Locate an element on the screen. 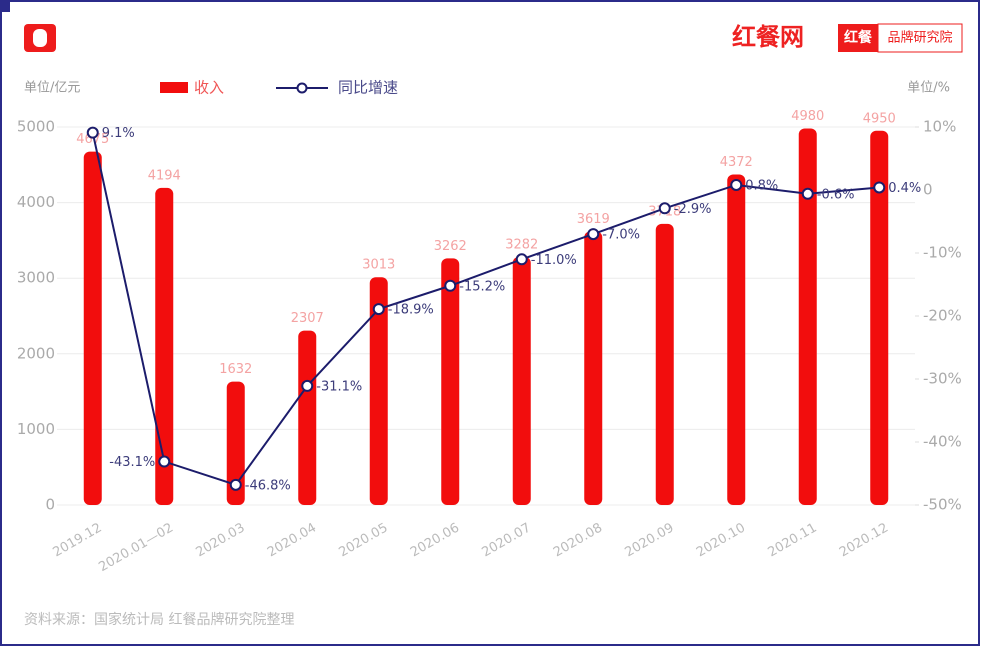  y-tick-label: 5000 is located at coordinates (36, 127).